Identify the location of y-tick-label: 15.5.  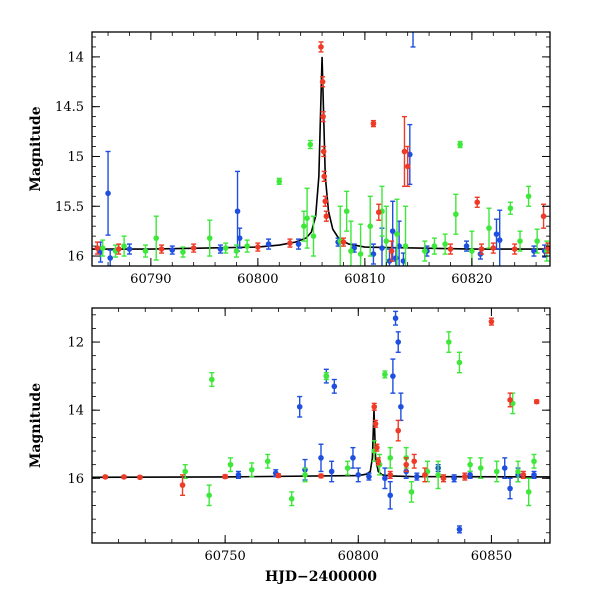
(69, 207).